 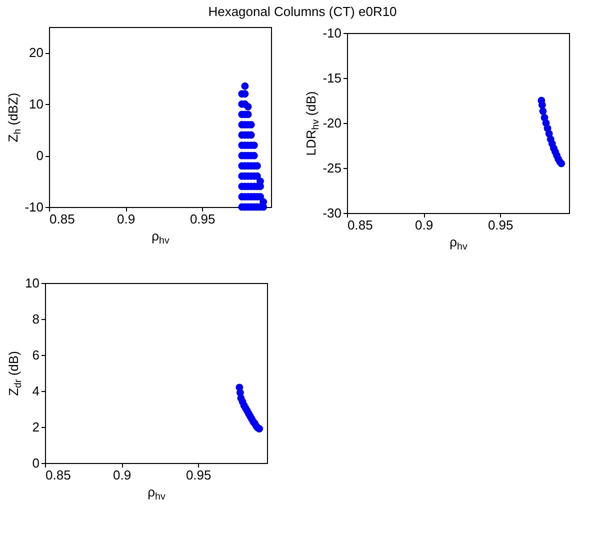 I want to click on y-tick-label: -15, so click(x=332, y=78).